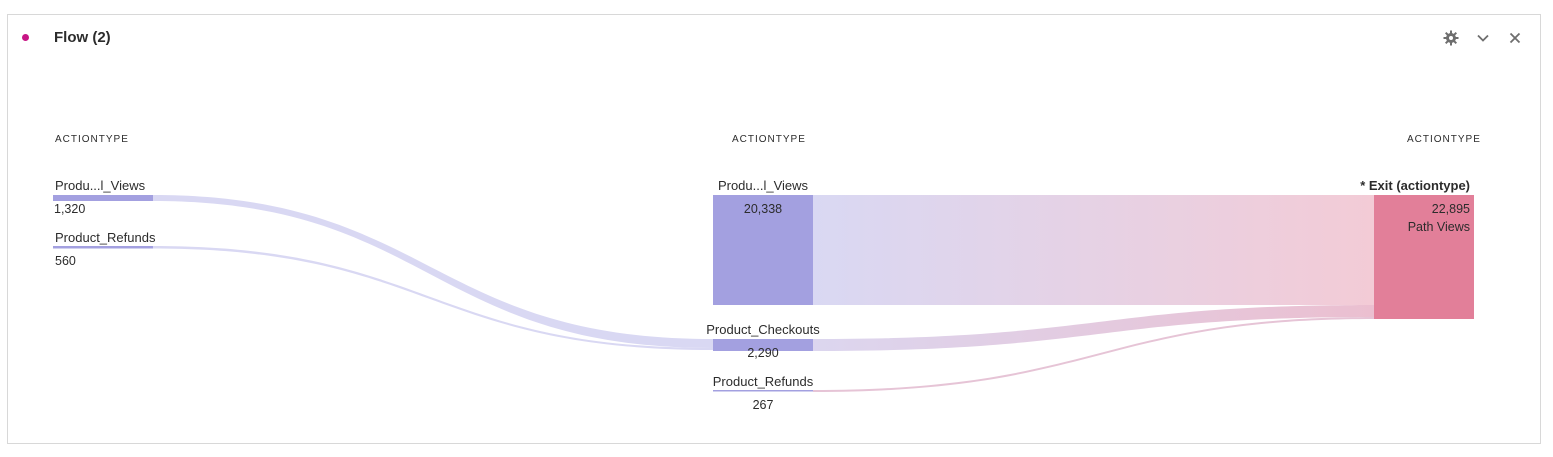  What do you see at coordinates (65, 261) in the screenshot?
I see `node-value-left-product-refunds: 560` at bounding box center [65, 261].